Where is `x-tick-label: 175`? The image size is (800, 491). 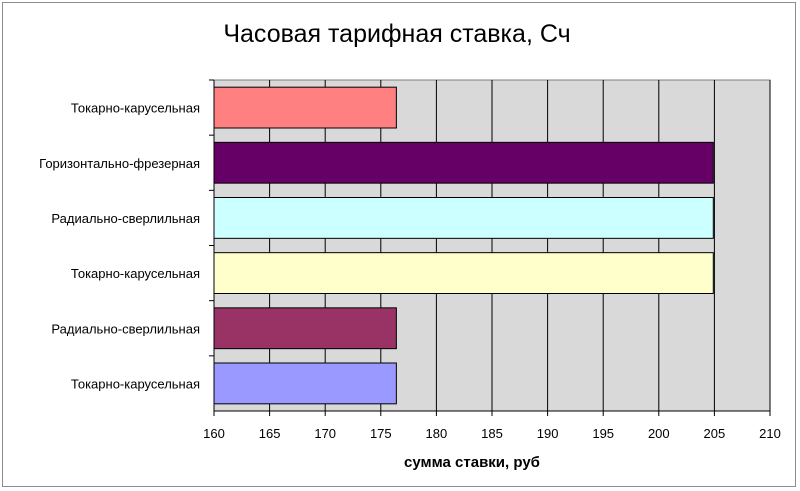 x-tick-label: 175 is located at coordinates (381, 433).